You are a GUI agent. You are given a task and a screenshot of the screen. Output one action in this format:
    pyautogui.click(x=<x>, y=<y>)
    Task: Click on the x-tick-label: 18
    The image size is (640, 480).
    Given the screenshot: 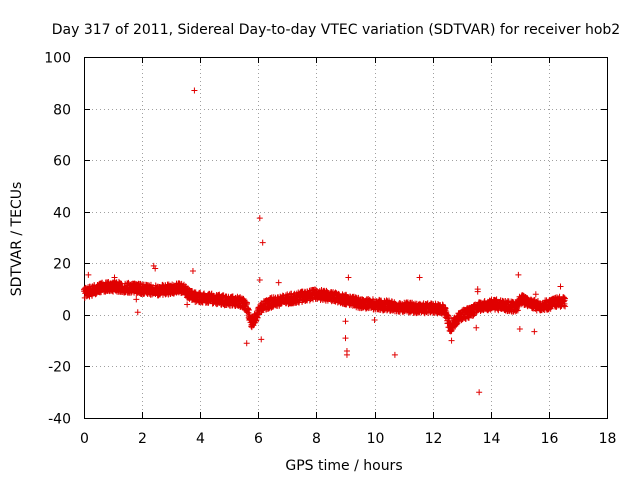 What is the action you would take?
    pyautogui.click(x=608, y=439)
    